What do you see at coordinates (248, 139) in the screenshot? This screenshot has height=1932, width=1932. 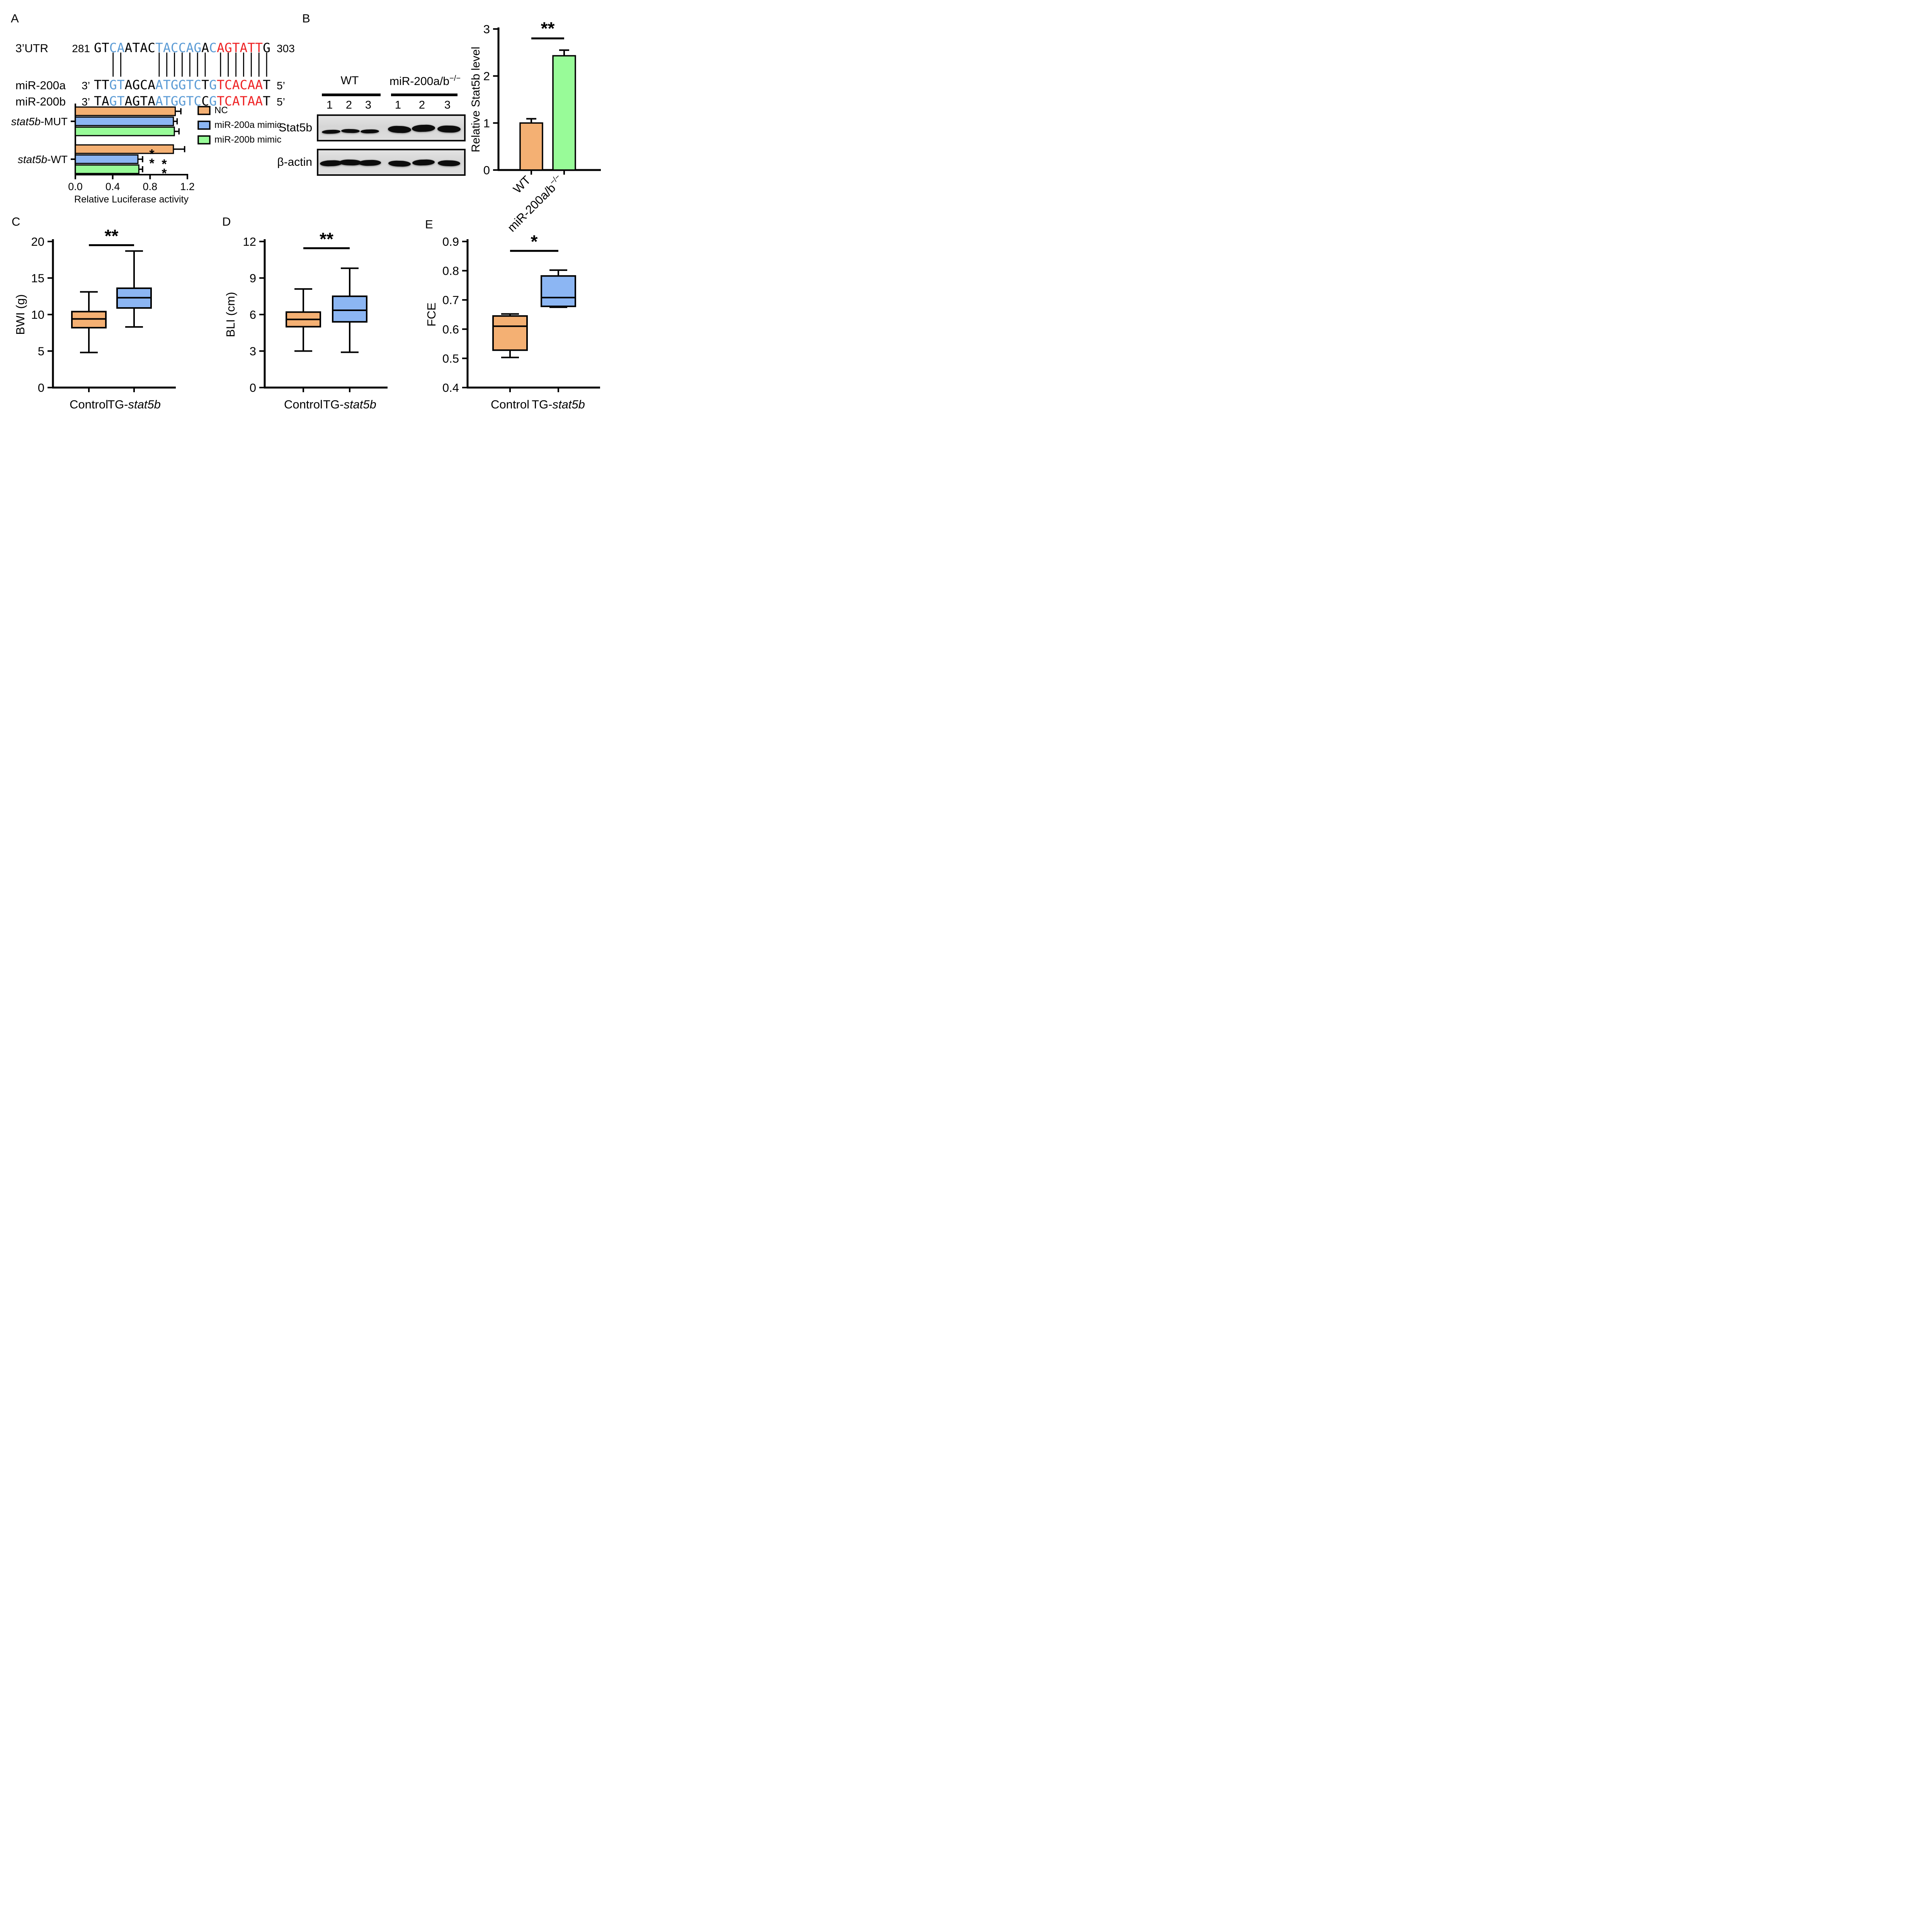 I see `legend-label: miR-200b mimic` at bounding box center [248, 139].